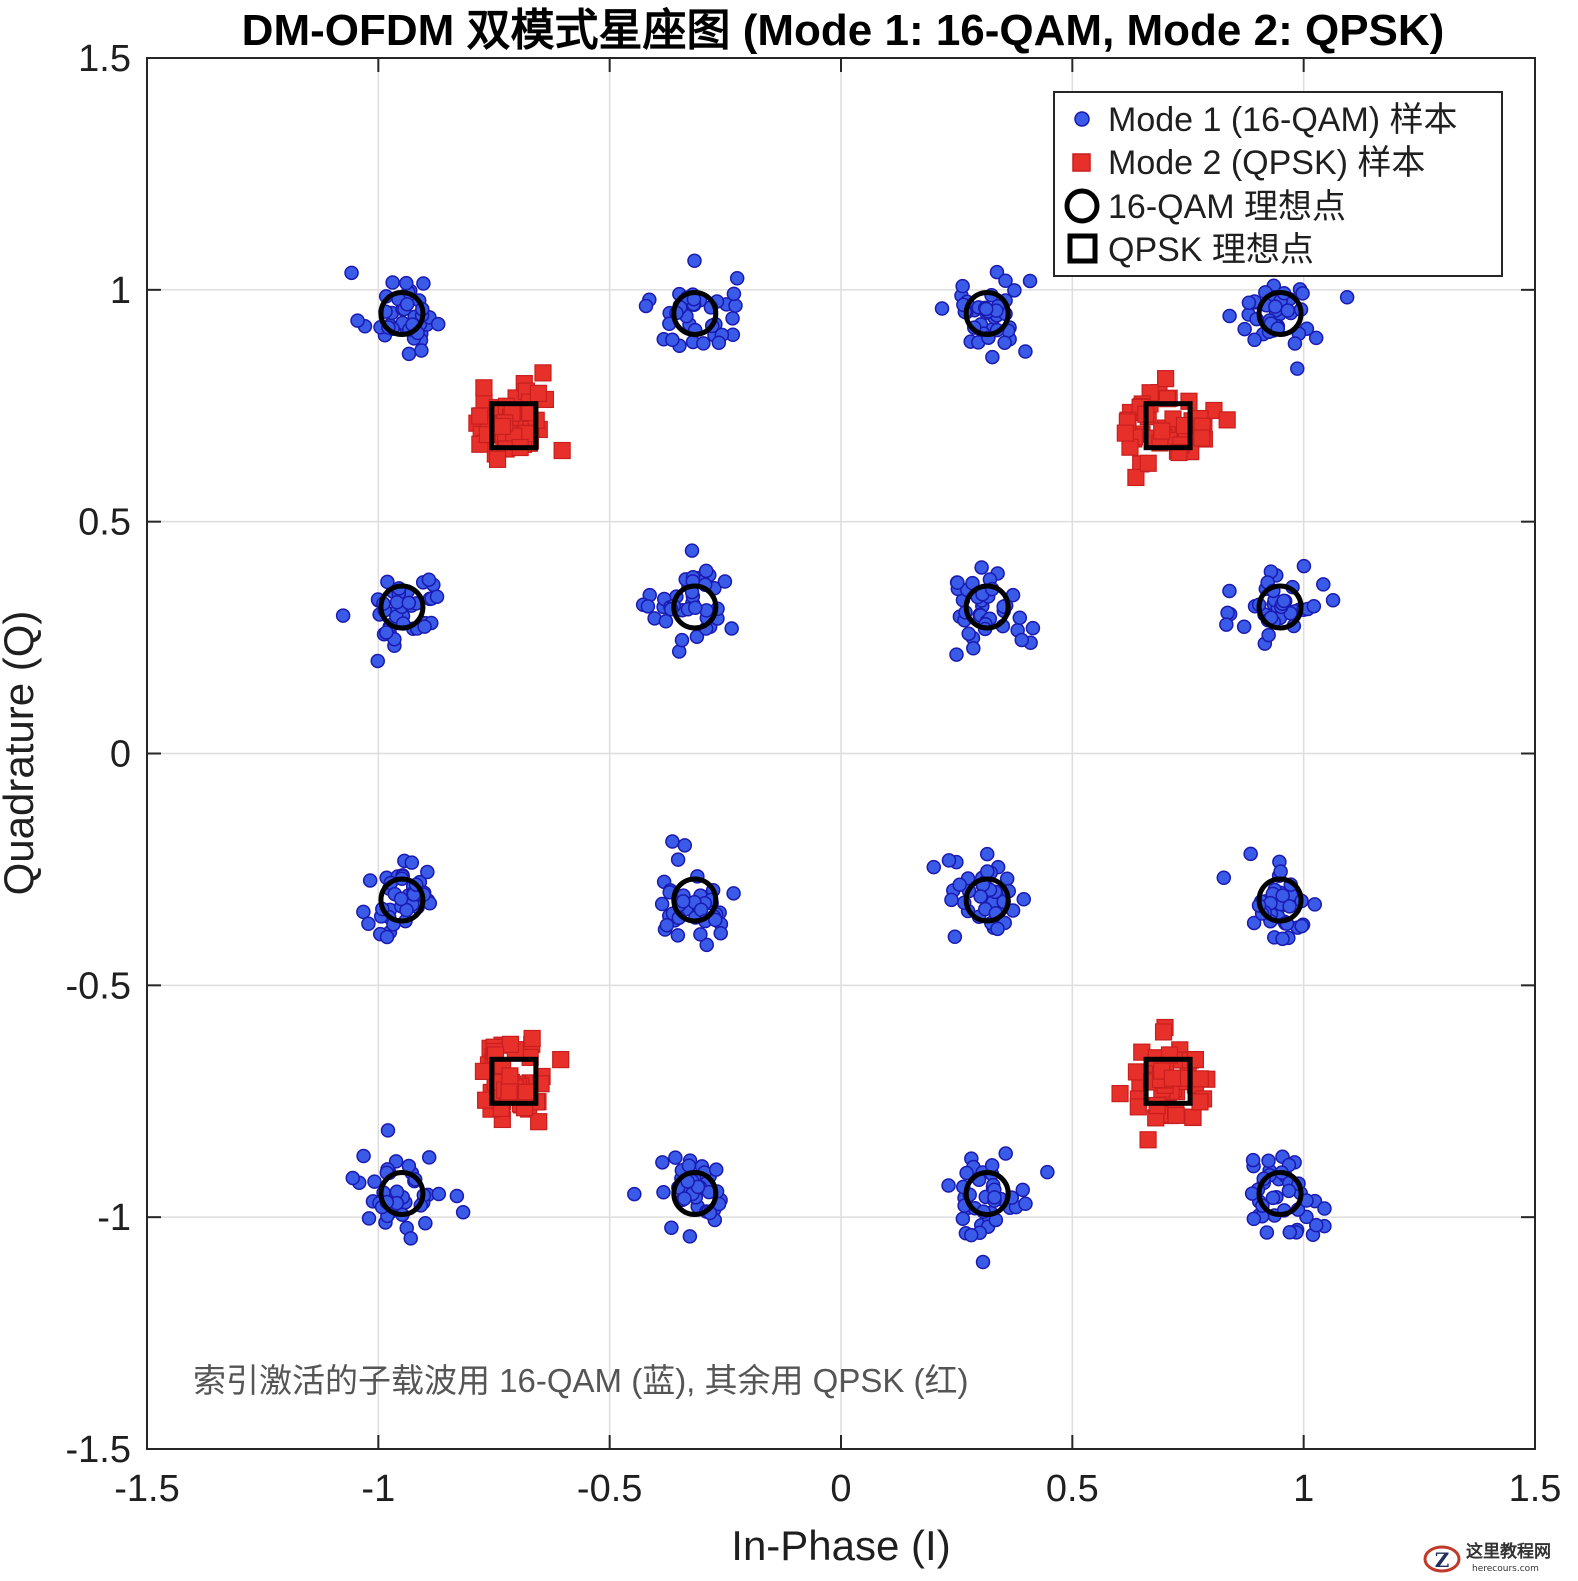  Describe the element at coordinates (1082, 119) in the screenshot. I see `legend-marker-mode1` at that location.